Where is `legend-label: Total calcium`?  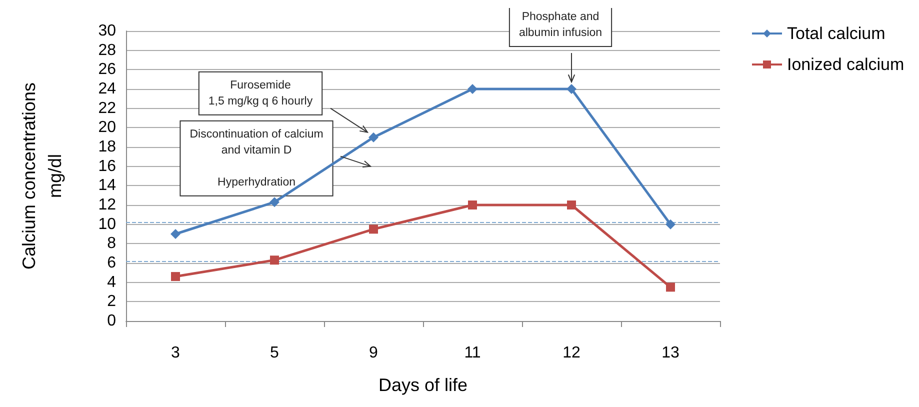
legend-label: Total calcium is located at coordinates (836, 33).